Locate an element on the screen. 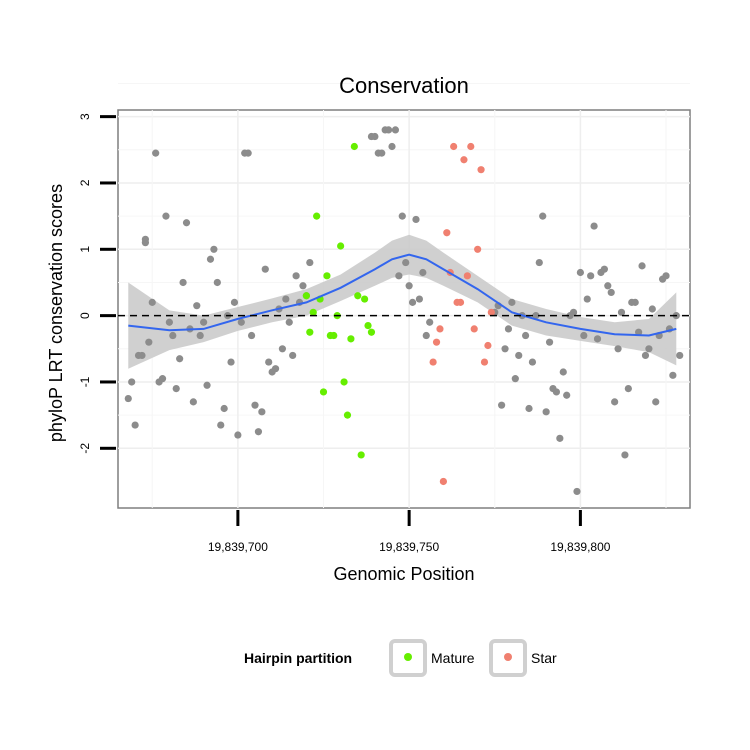 Image resolution: width=750 pixels, height=750 pixels. x-tick-label: 19,839,800 is located at coordinates (580, 547).